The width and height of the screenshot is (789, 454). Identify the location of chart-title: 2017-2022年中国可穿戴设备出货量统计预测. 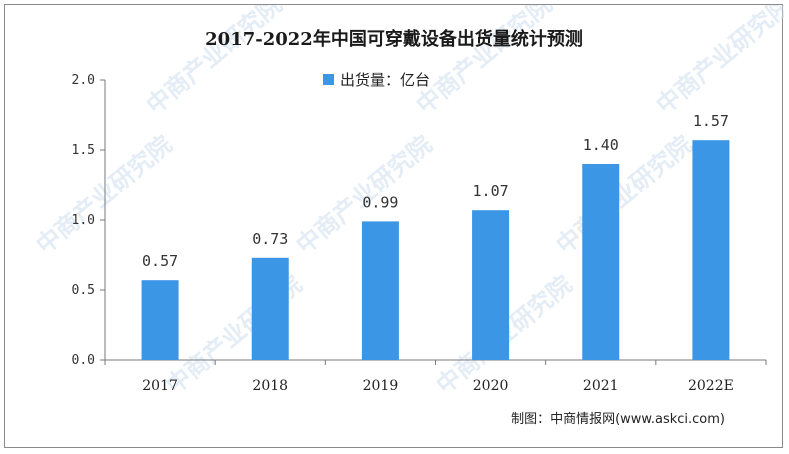
(394, 39).